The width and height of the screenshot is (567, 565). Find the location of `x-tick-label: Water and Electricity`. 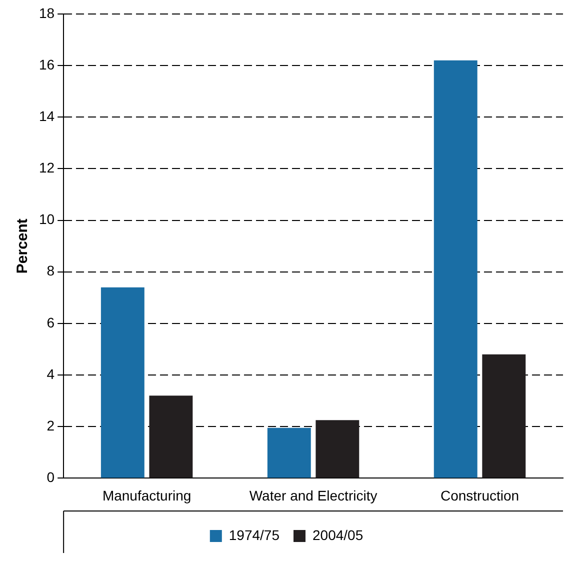

x-tick-label: Water and Electricity is located at coordinates (313, 495).